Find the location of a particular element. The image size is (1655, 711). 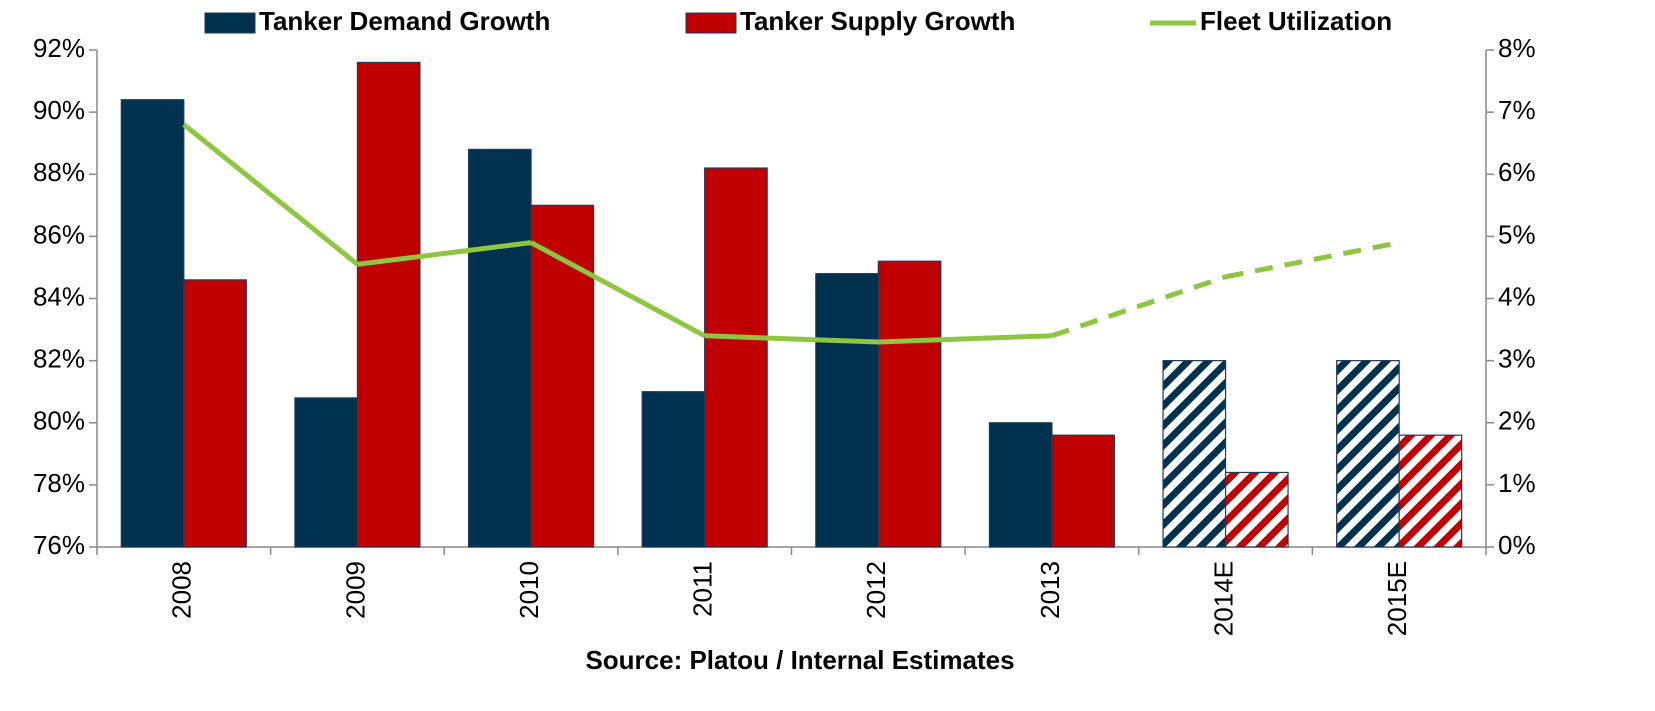

y2-tick-label: 8% is located at coordinates (1517, 48).